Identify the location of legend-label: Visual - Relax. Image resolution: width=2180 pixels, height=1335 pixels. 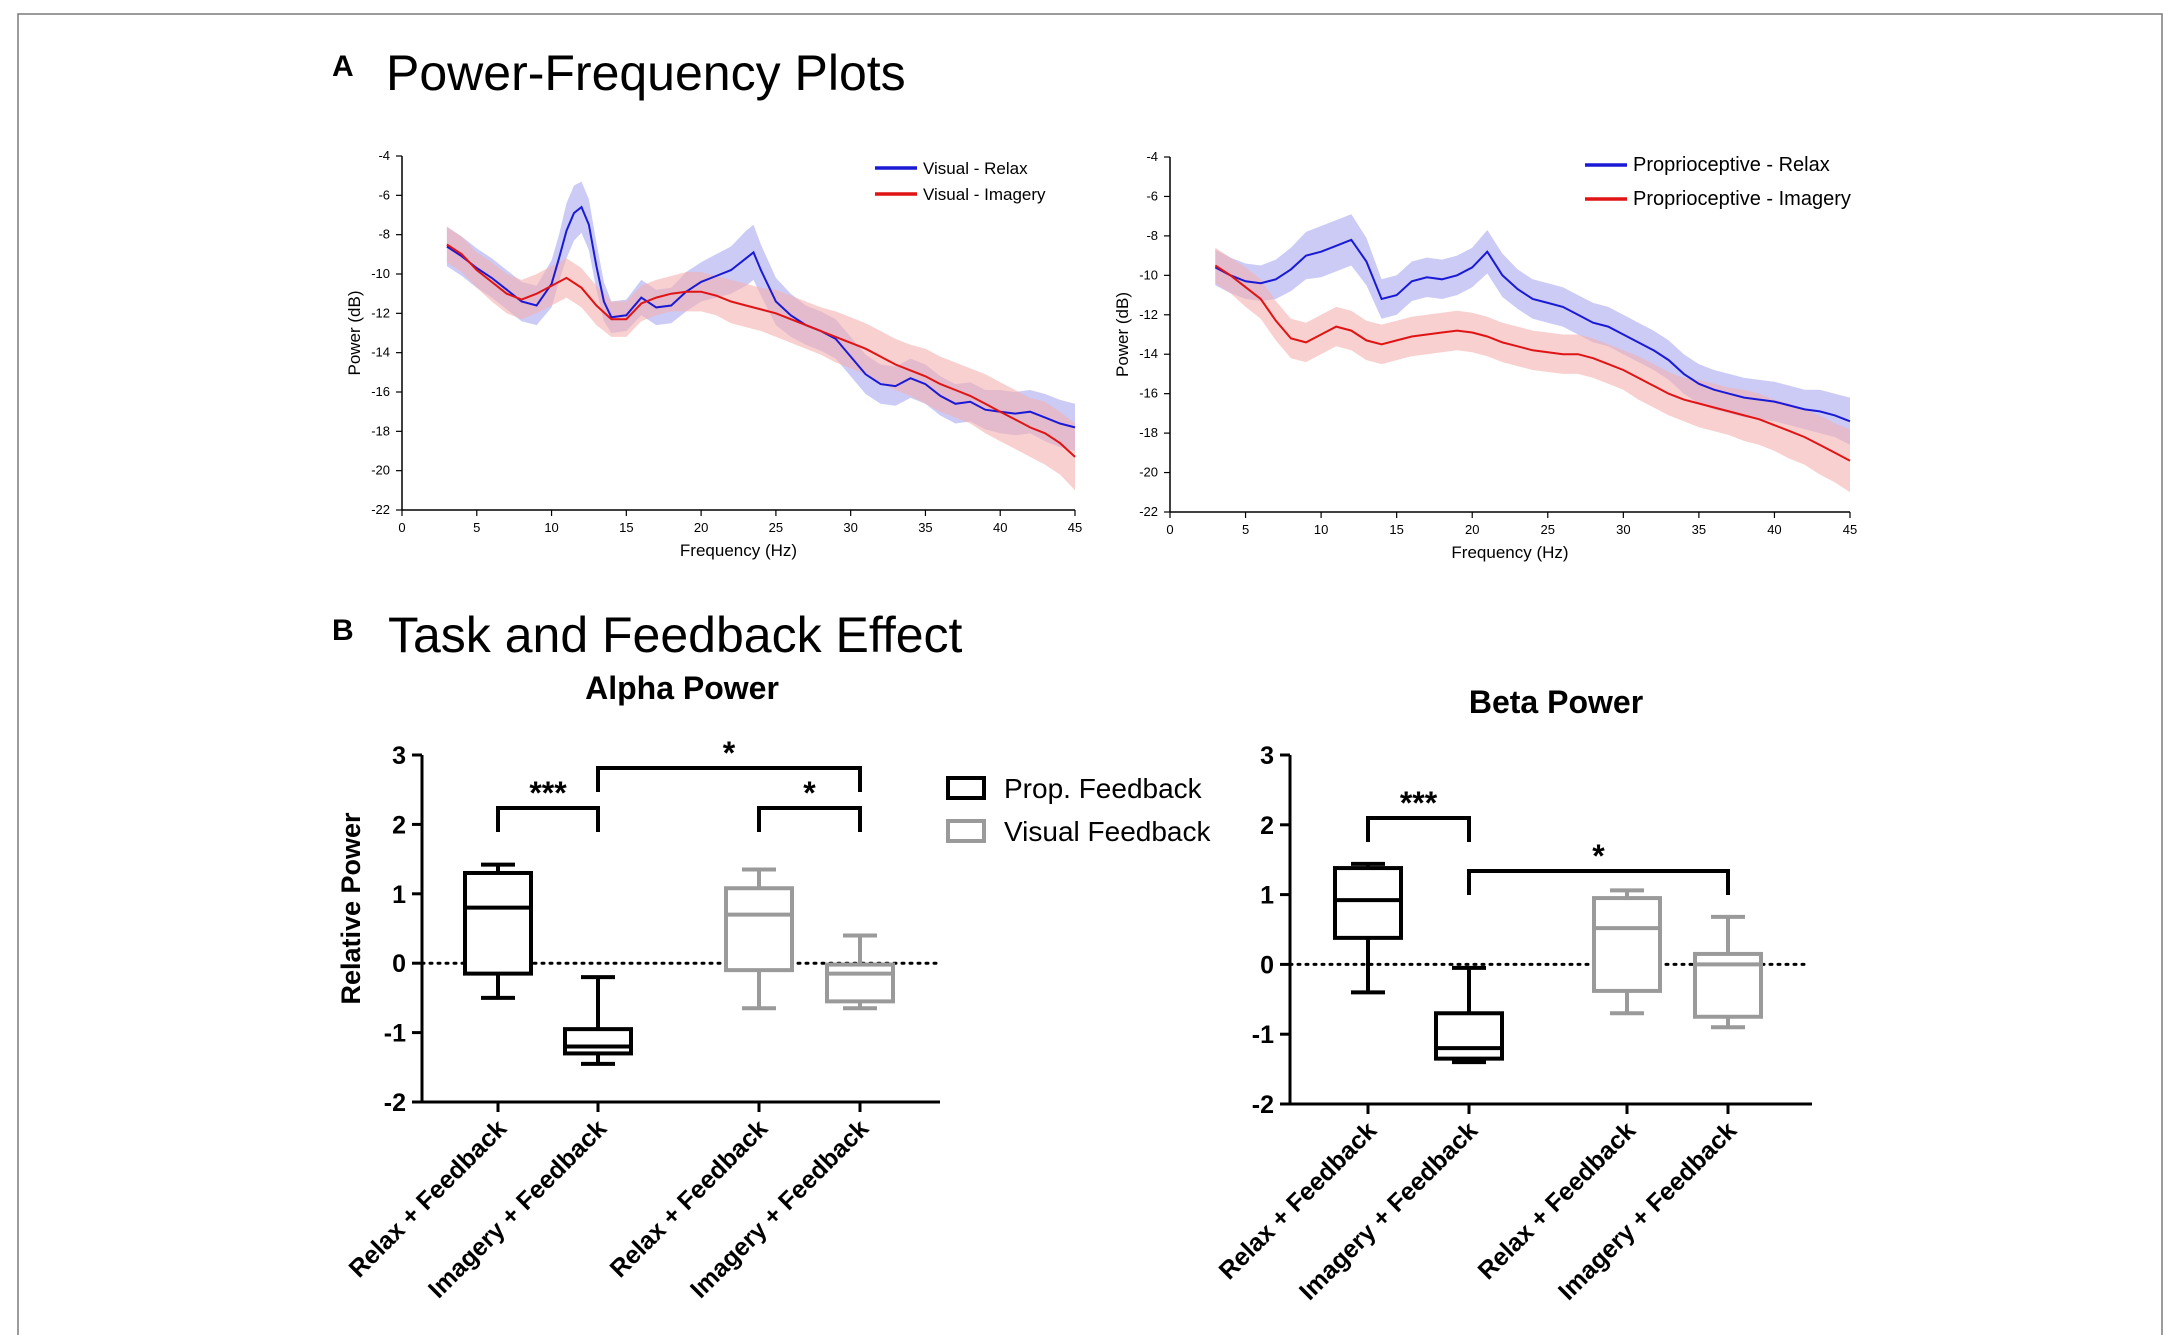
(975, 168).